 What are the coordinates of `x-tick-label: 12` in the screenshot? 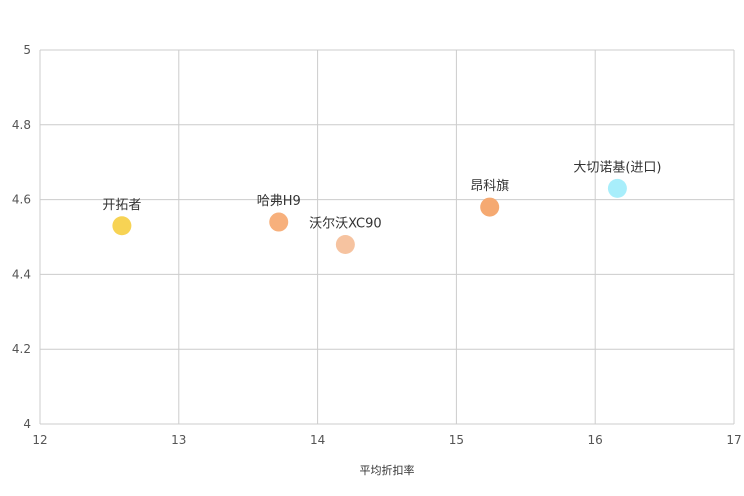 It's located at (39, 440).